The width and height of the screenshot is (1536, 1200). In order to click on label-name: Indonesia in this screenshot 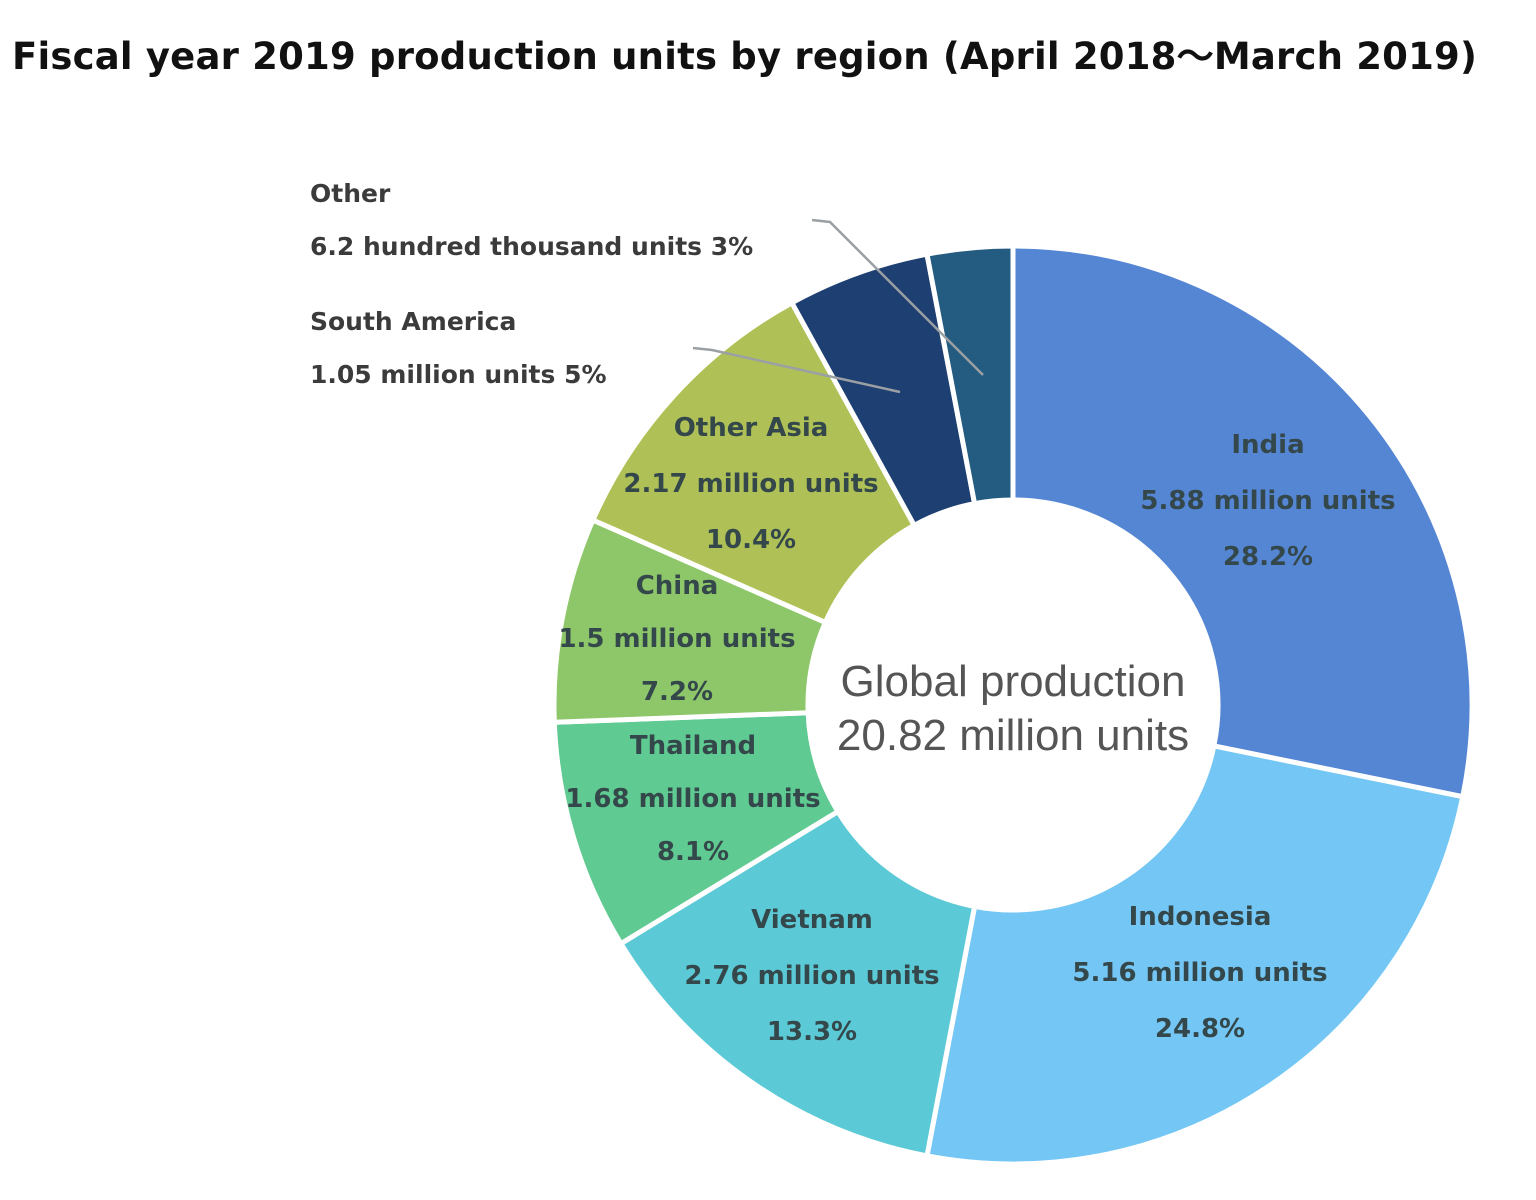, I will do `click(1200, 917)`.